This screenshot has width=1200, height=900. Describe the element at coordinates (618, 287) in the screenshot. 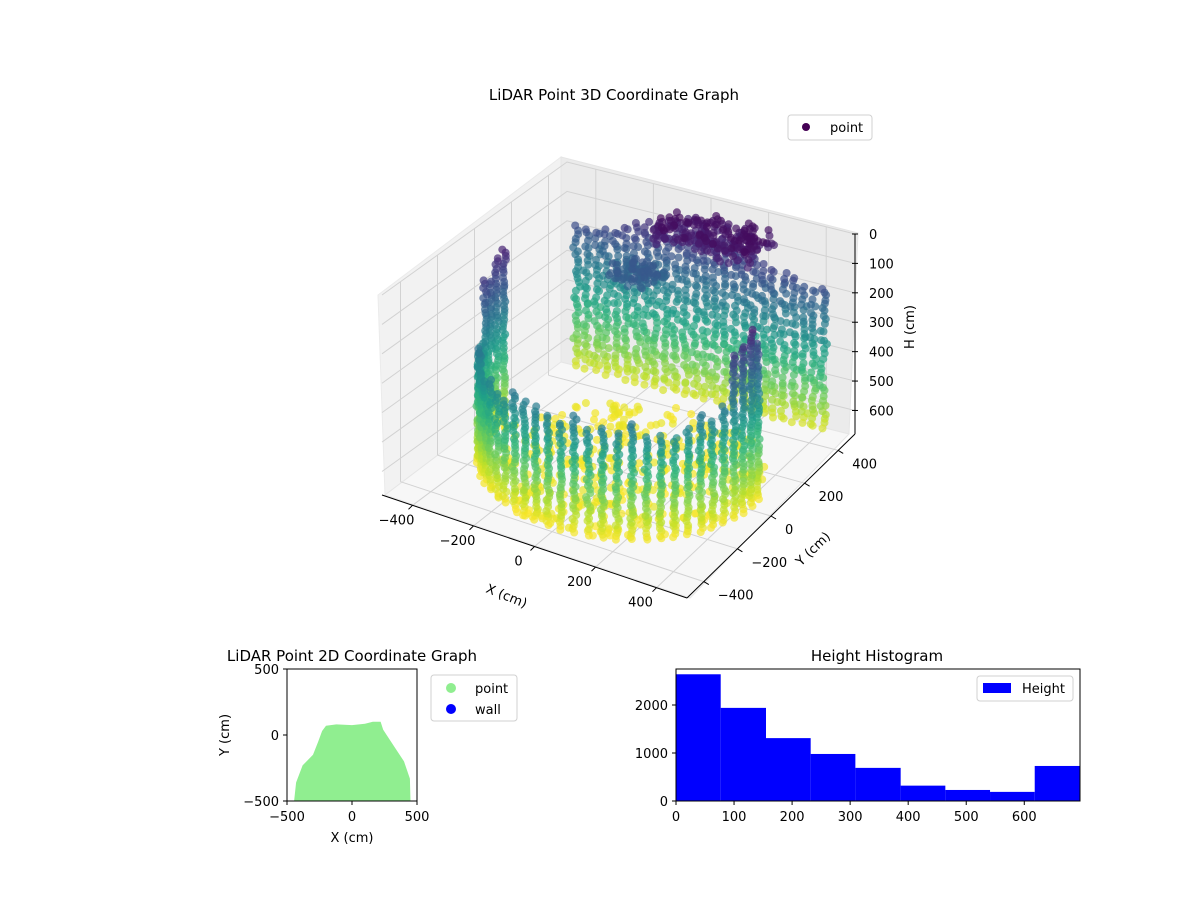

I see `grid-line` at that location.